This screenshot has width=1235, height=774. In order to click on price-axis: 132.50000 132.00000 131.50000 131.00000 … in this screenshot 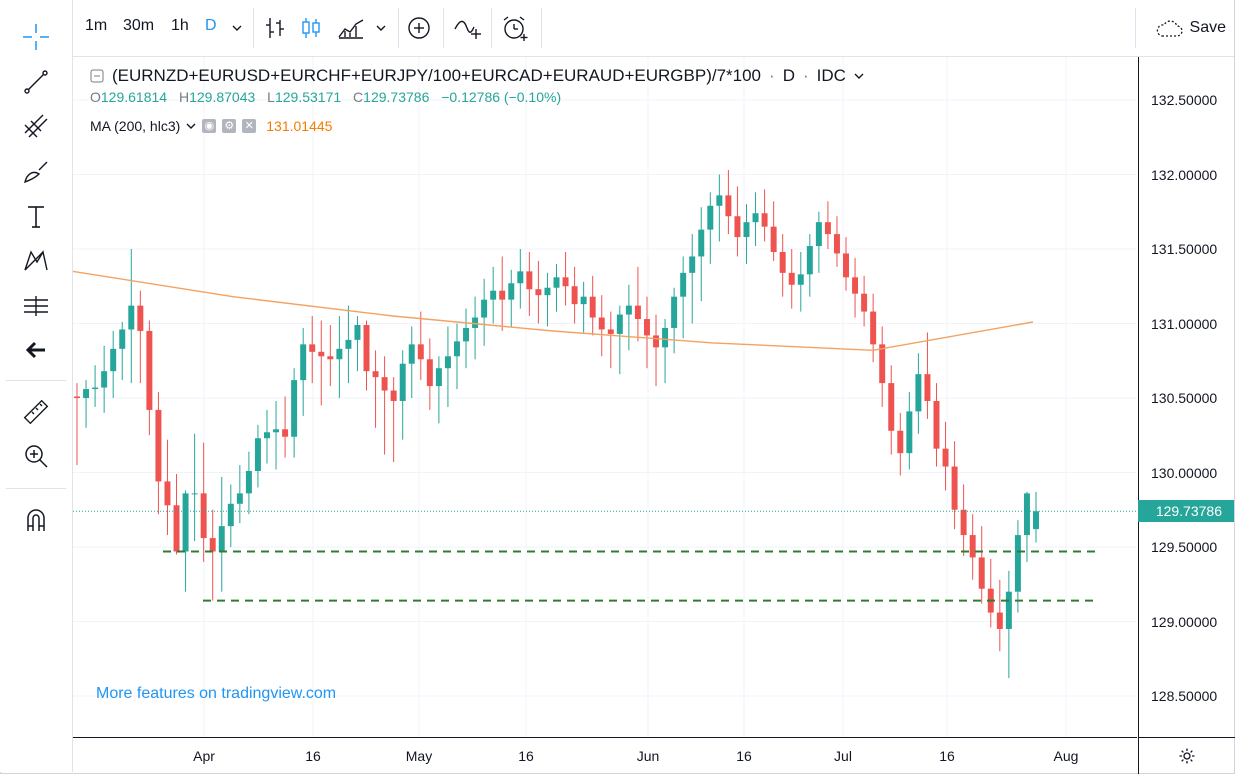, I will do `click(1186, 397)`.